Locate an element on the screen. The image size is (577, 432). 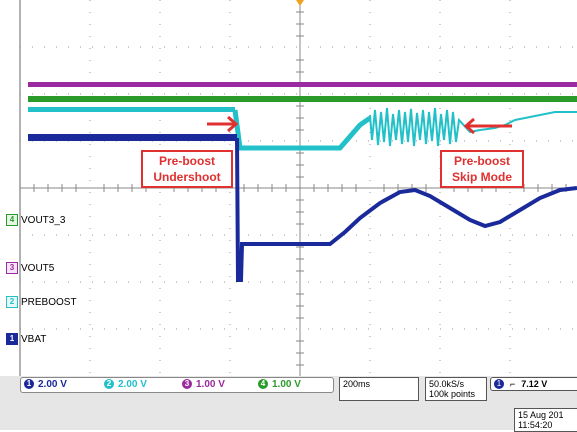
ch4-scale: 4 1.00 V is located at coordinates (279, 384).